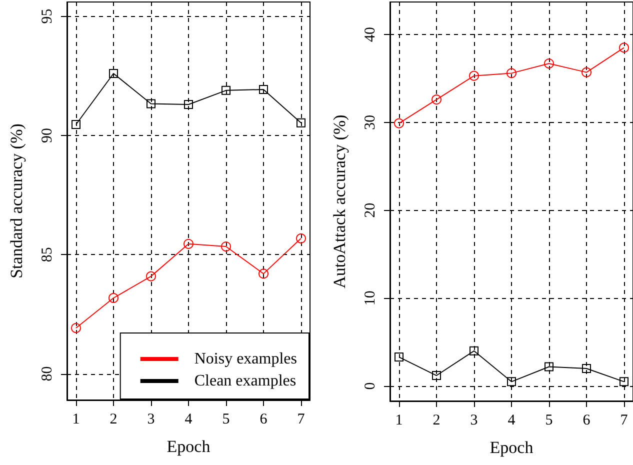 This screenshot has height=465, width=633. Describe the element at coordinates (370, 386) in the screenshot. I see `y-tick-label: 0` at that location.